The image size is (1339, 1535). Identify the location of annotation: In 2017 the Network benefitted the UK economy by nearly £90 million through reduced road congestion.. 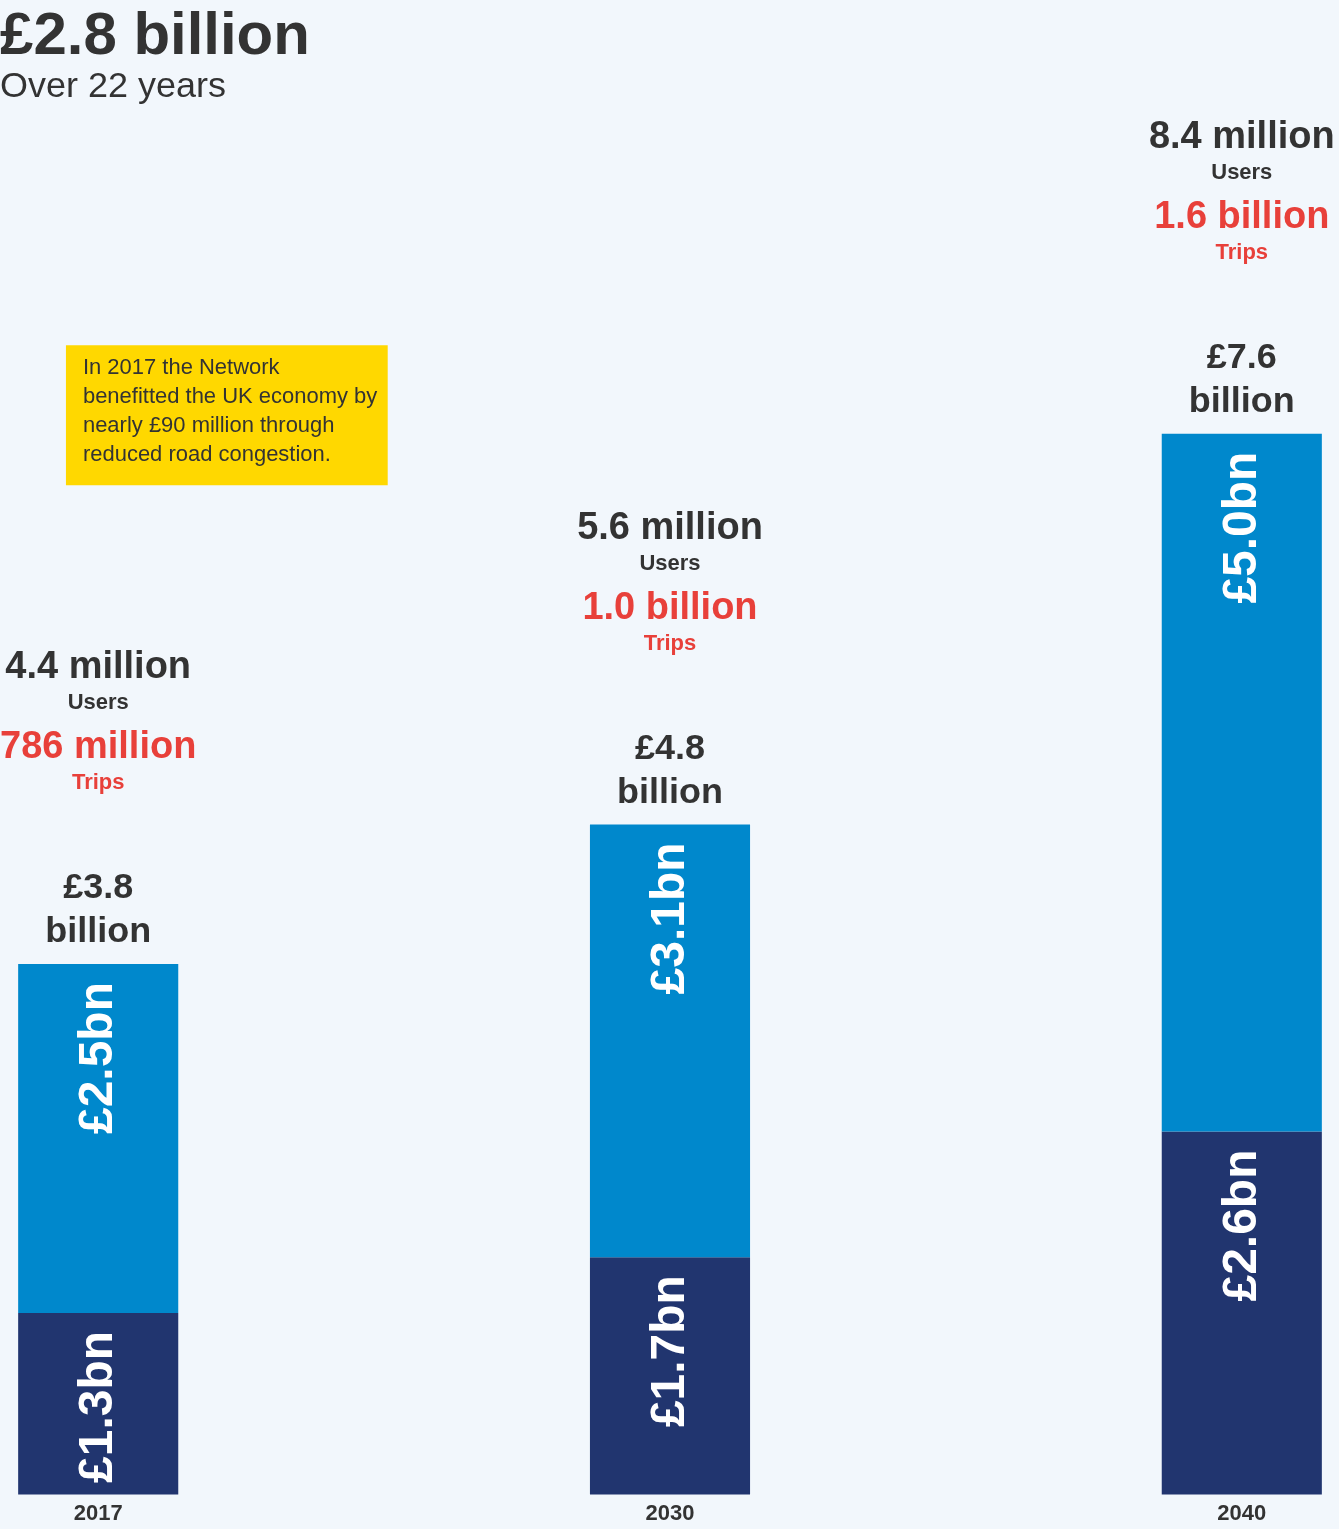
(230, 410).